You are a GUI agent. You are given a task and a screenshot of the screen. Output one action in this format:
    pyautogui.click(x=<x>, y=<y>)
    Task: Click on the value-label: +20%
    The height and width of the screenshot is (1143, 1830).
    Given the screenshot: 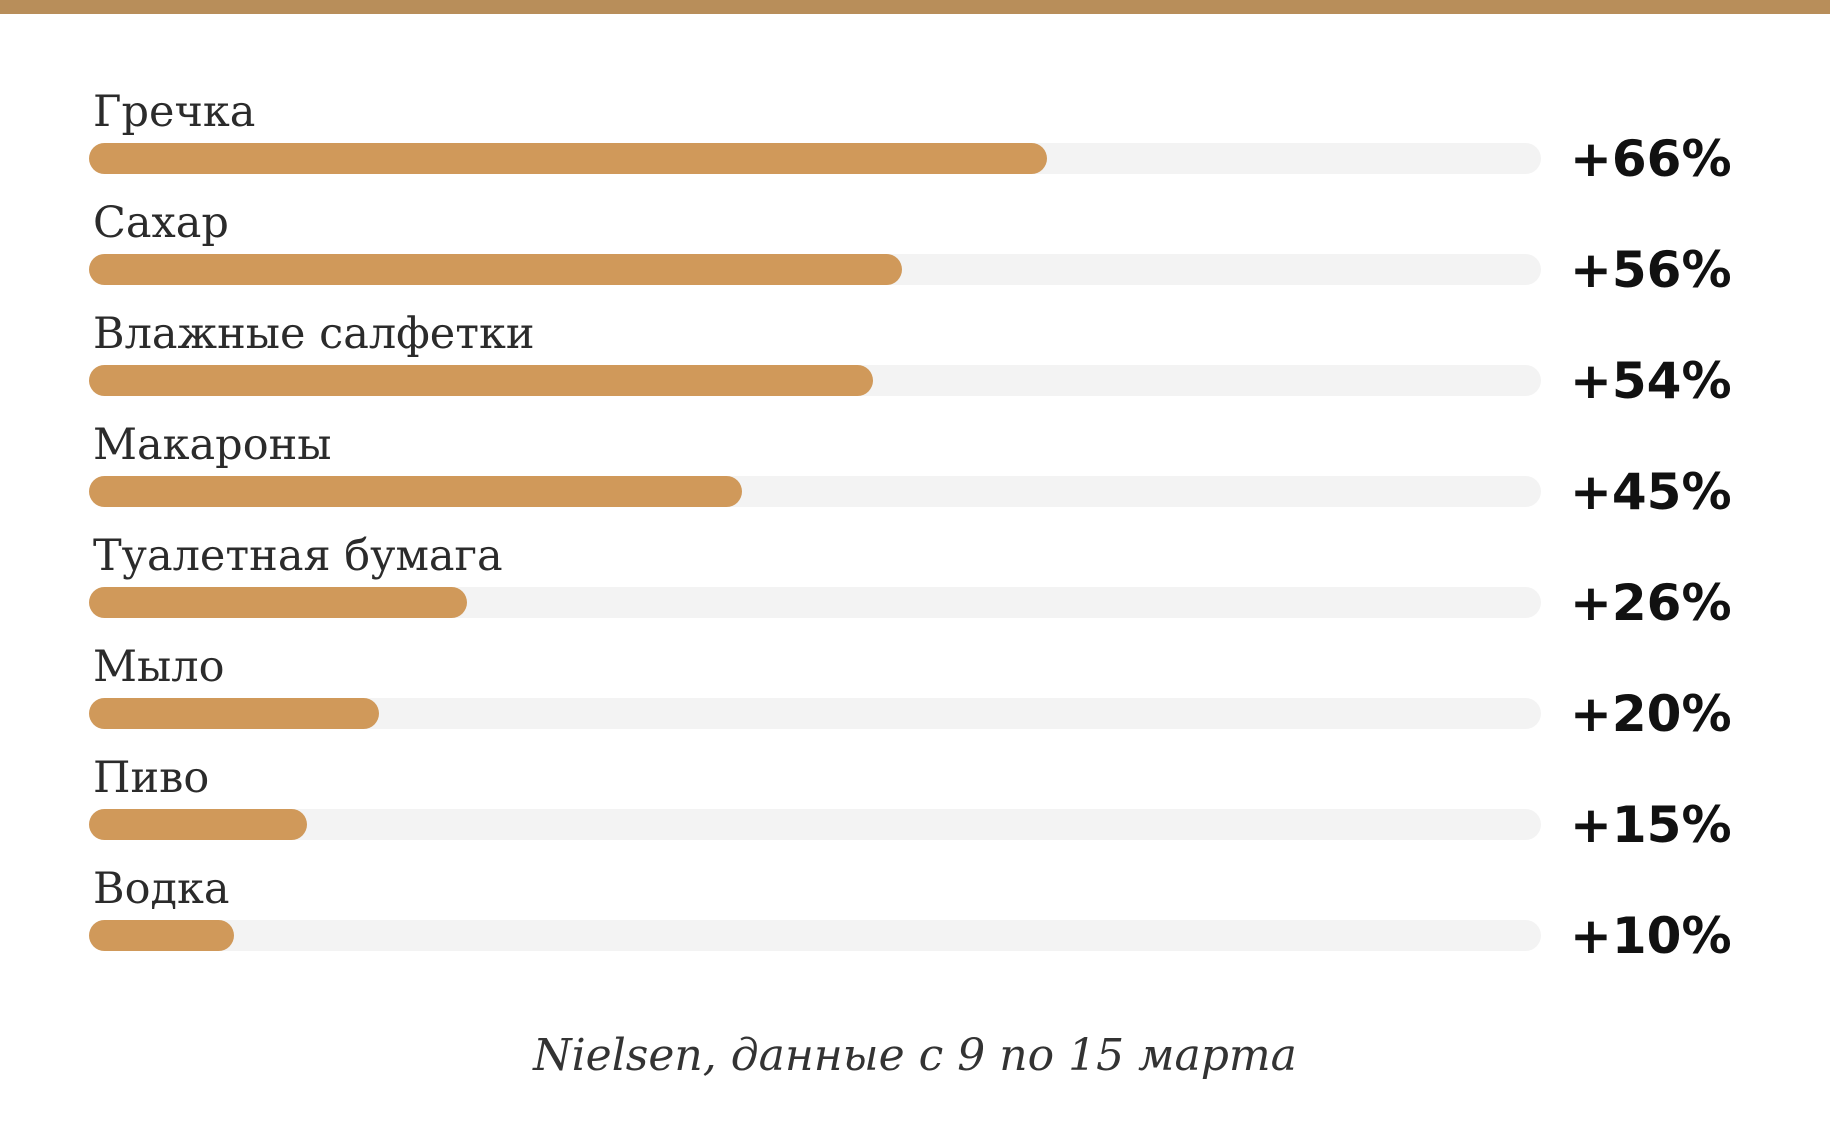 What is the action you would take?
    pyautogui.click(x=1651, y=714)
    